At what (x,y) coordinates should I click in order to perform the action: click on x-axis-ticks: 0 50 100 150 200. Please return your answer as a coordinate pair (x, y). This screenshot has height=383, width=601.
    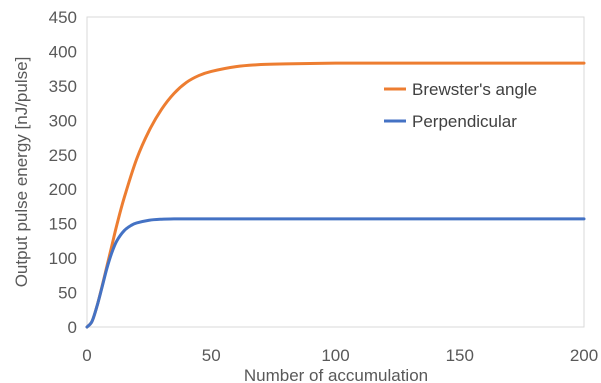
    Looking at the image, I should click on (340, 355).